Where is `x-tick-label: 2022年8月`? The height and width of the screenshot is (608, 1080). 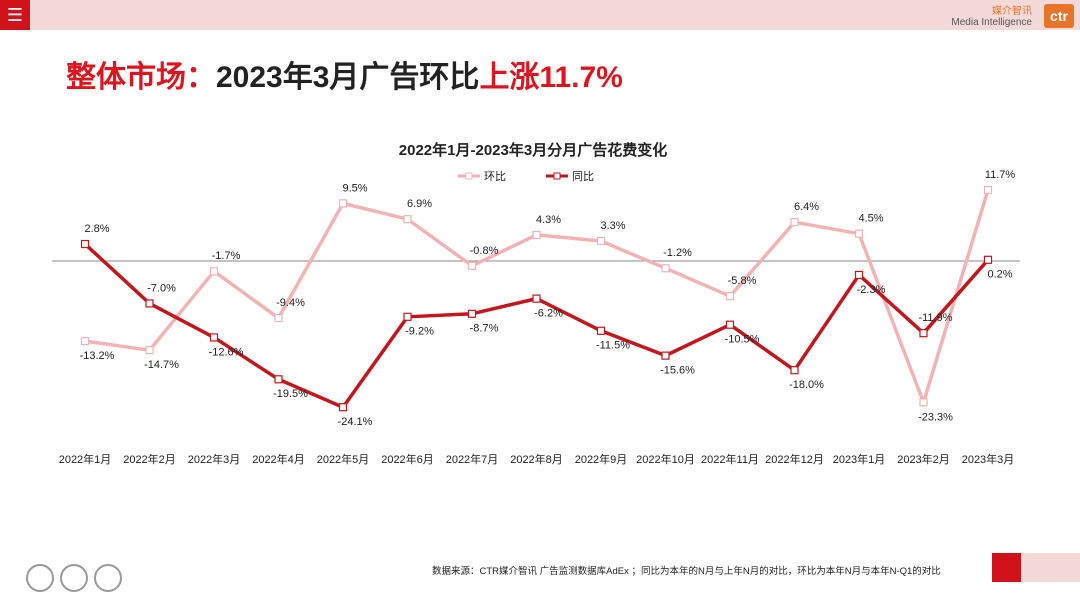 x-tick-label: 2022年8月 is located at coordinates (536, 459).